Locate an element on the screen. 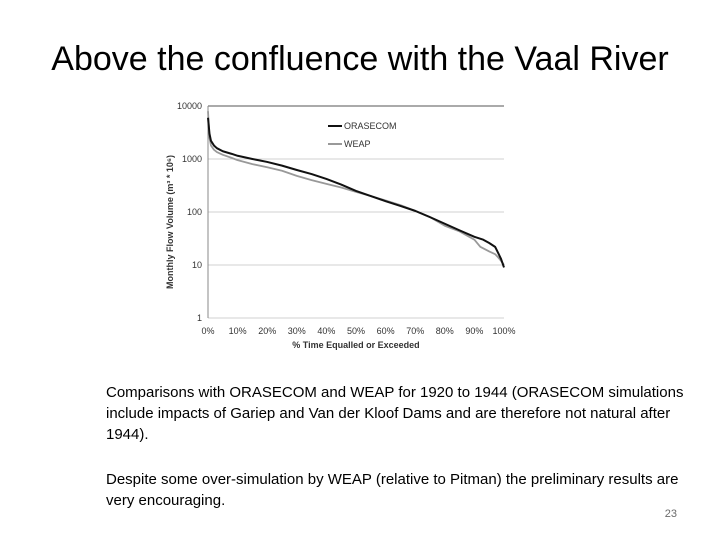  x-tick-label: 90% is located at coordinates (474, 331).